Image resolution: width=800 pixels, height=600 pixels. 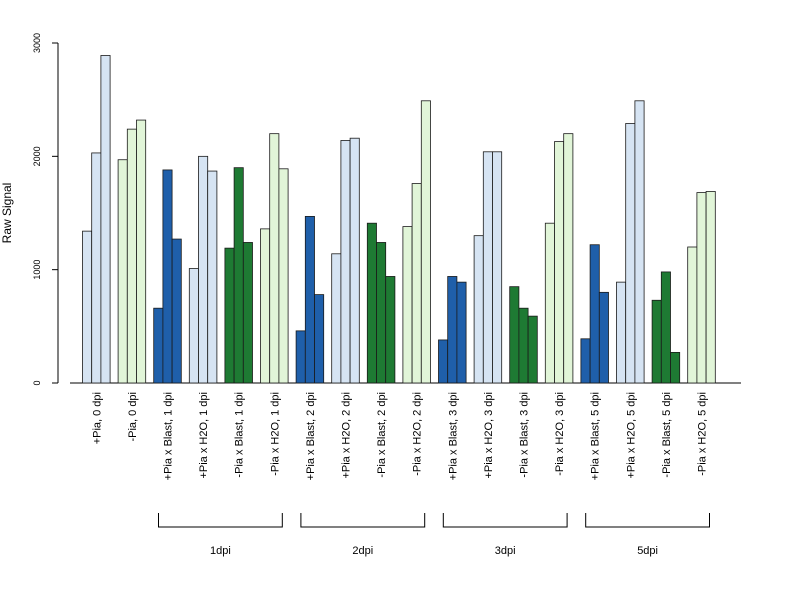 What do you see at coordinates (631, 435) in the screenshot?
I see `x-tick-label: +Pia x H2O, 5 dpi` at bounding box center [631, 435].